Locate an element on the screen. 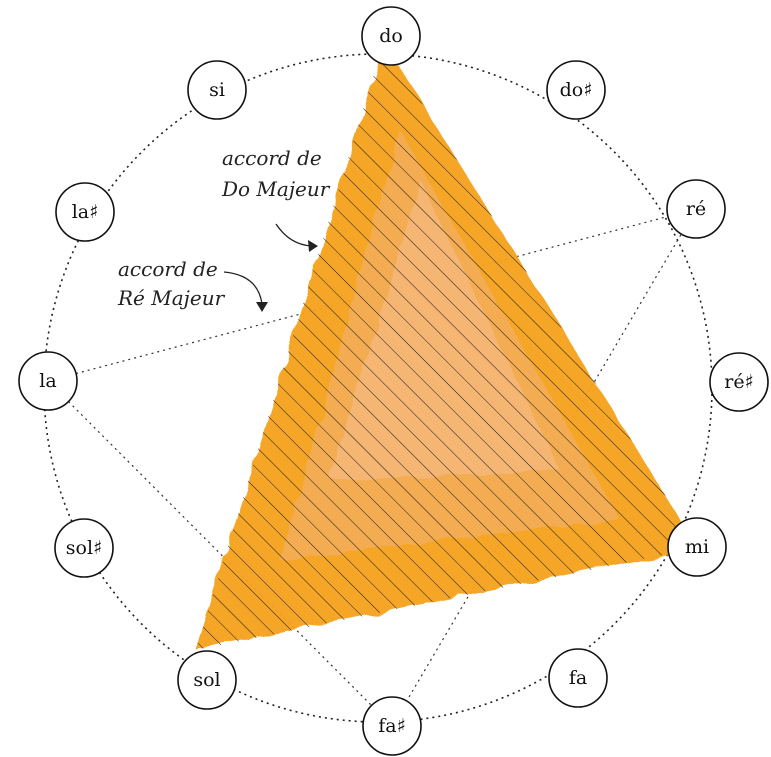  note-node-re: ré is located at coordinates (696, 209).